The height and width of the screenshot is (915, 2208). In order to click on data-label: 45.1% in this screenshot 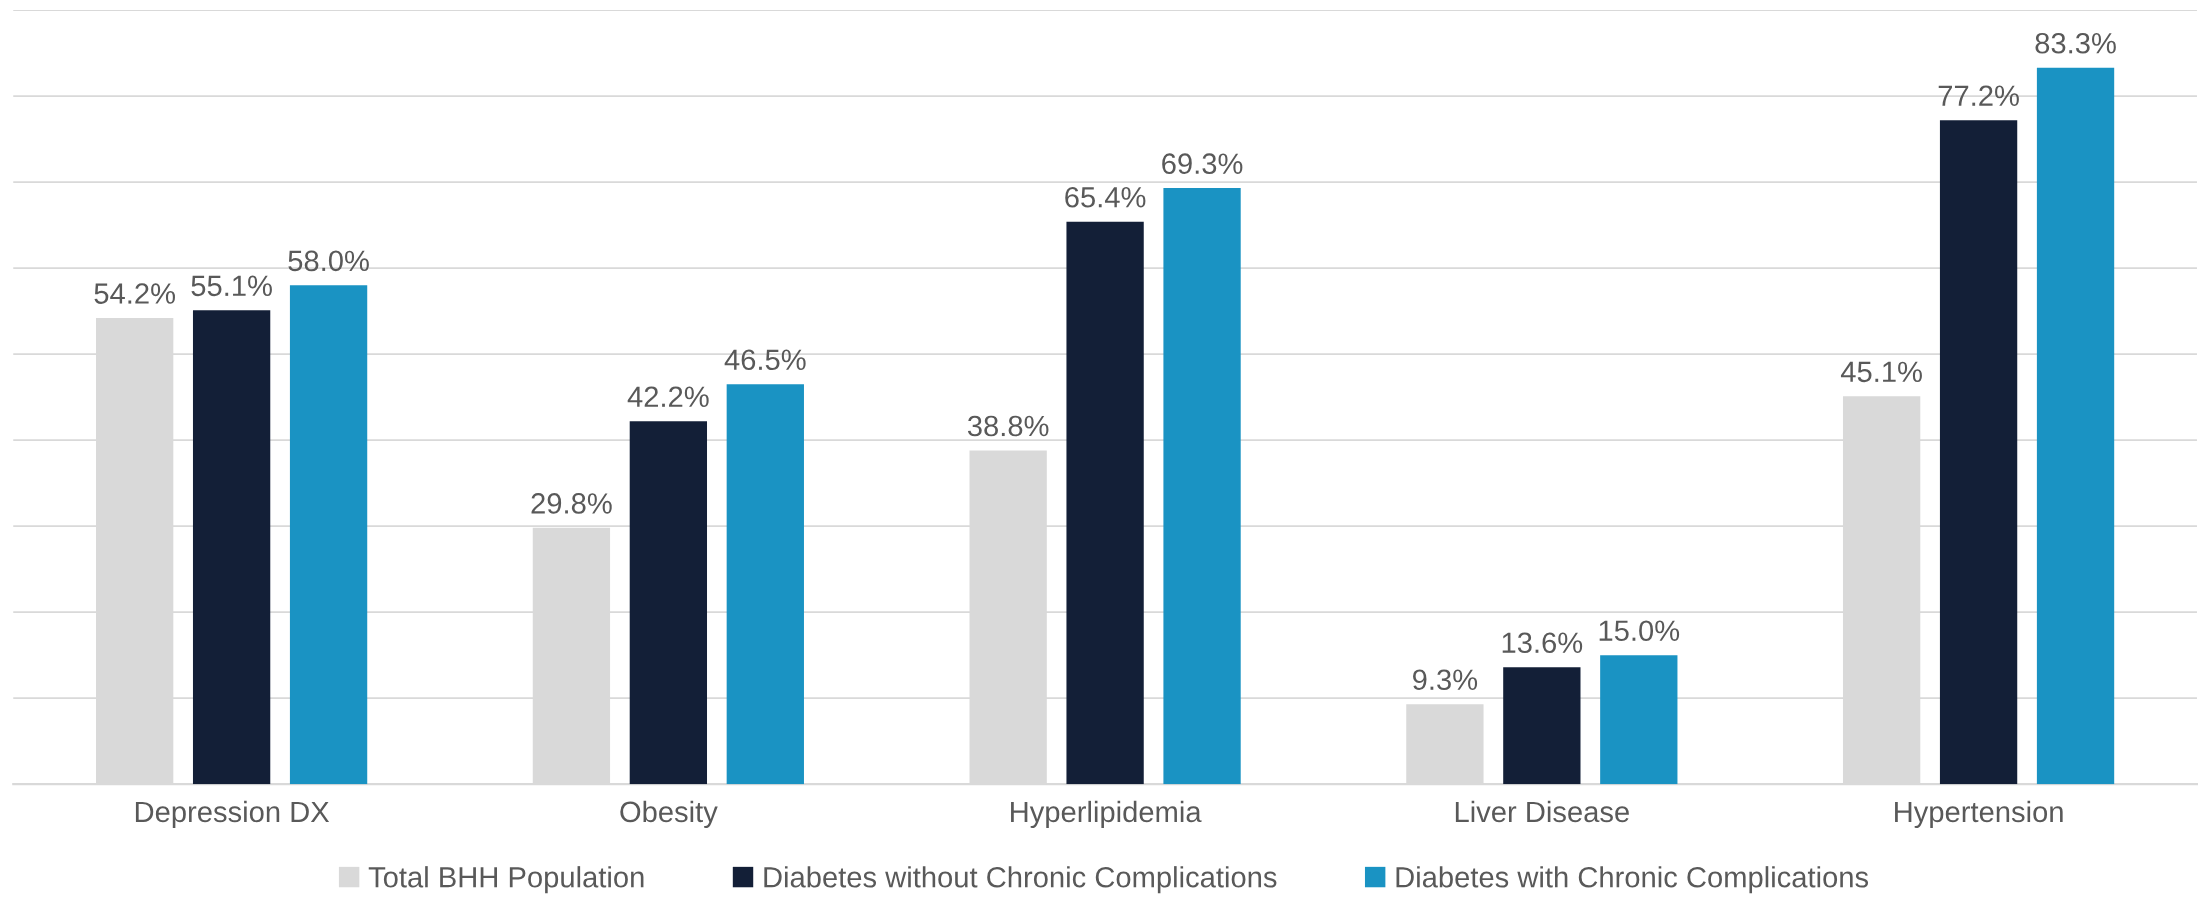, I will do `click(1881, 372)`.